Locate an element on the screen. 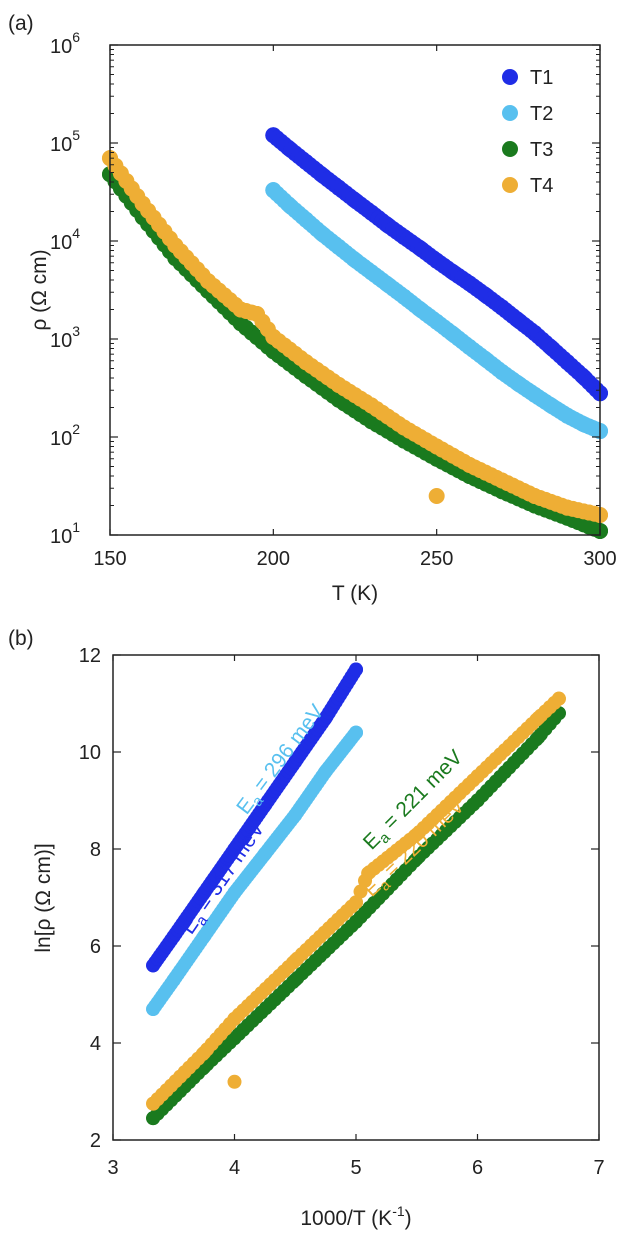  panel-a-label: (a) is located at coordinates (21, 23).